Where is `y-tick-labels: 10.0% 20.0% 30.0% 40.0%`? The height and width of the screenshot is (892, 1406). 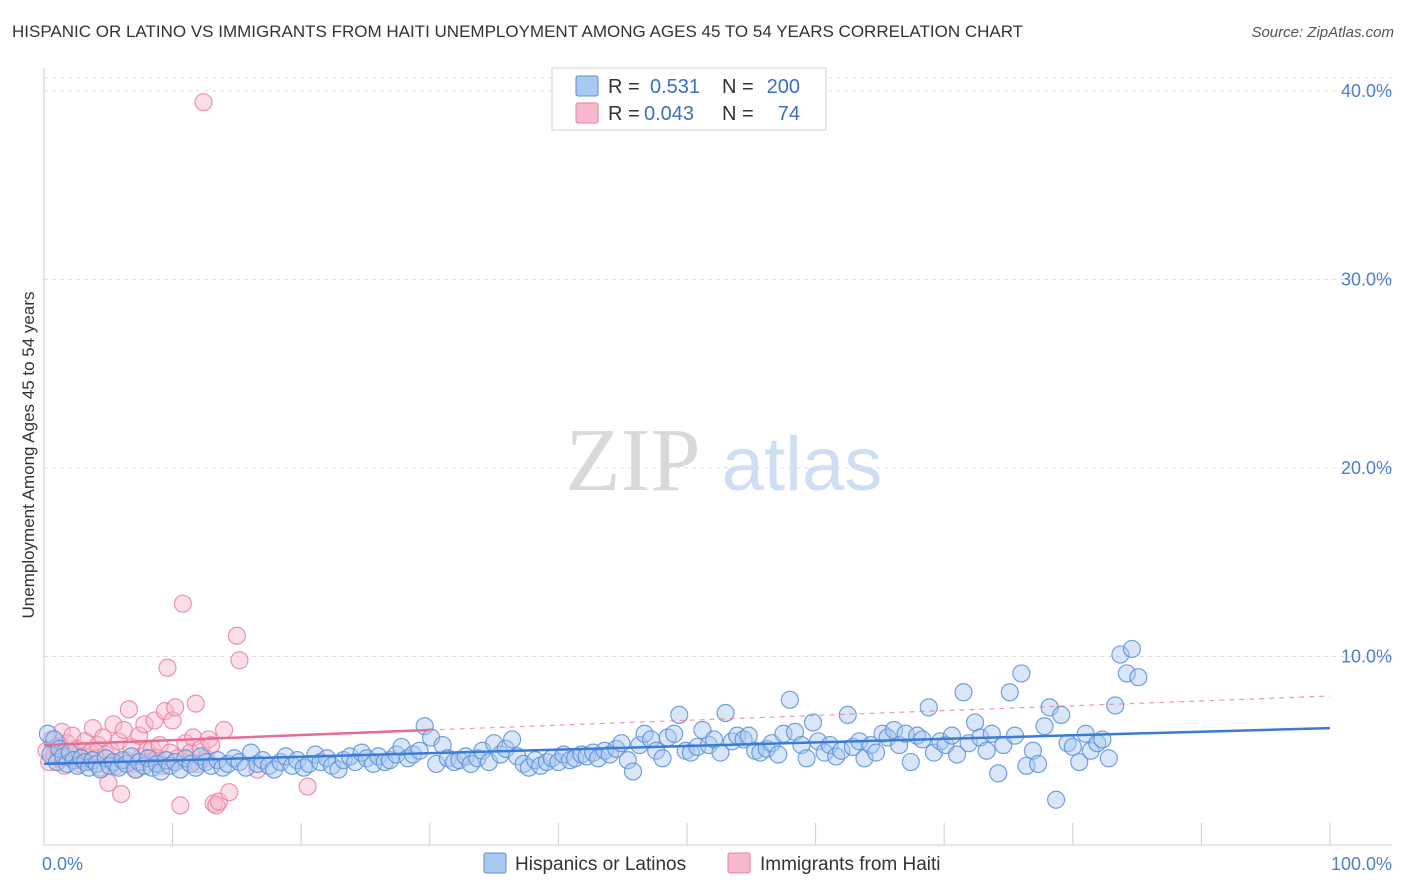 y-tick-labels: 10.0% 20.0% 30.0% 40.0% is located at coordinates (1366, 374).